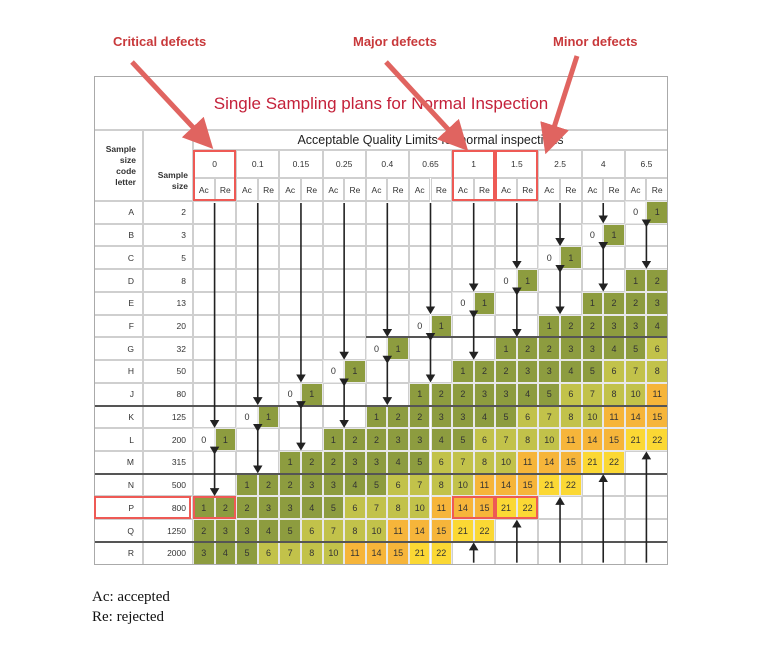 The width and height of the screenshot is (768, 649). What do you see at coordinates (398, 508) in the screenshot?
I see `re-value: 8` at bounding box center [398, 508].